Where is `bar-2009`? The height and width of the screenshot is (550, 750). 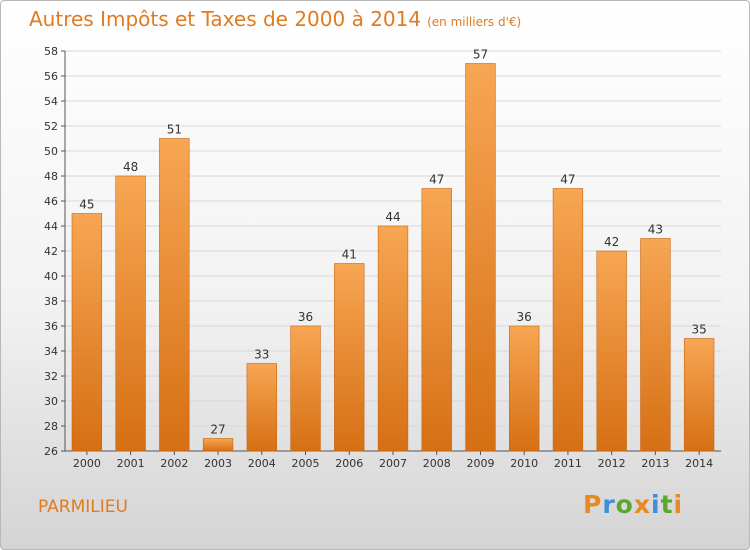
bar-2009 is located at coordinates (480, 257).